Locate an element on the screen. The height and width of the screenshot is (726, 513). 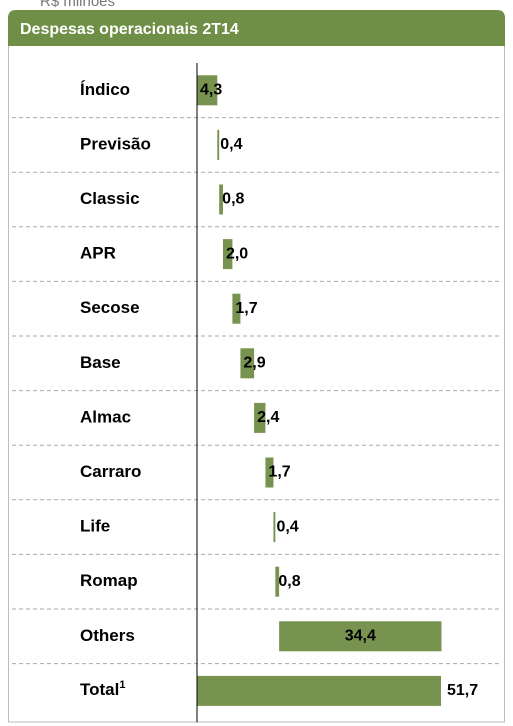
category-label: Índico is located at coordinates (105, 89).